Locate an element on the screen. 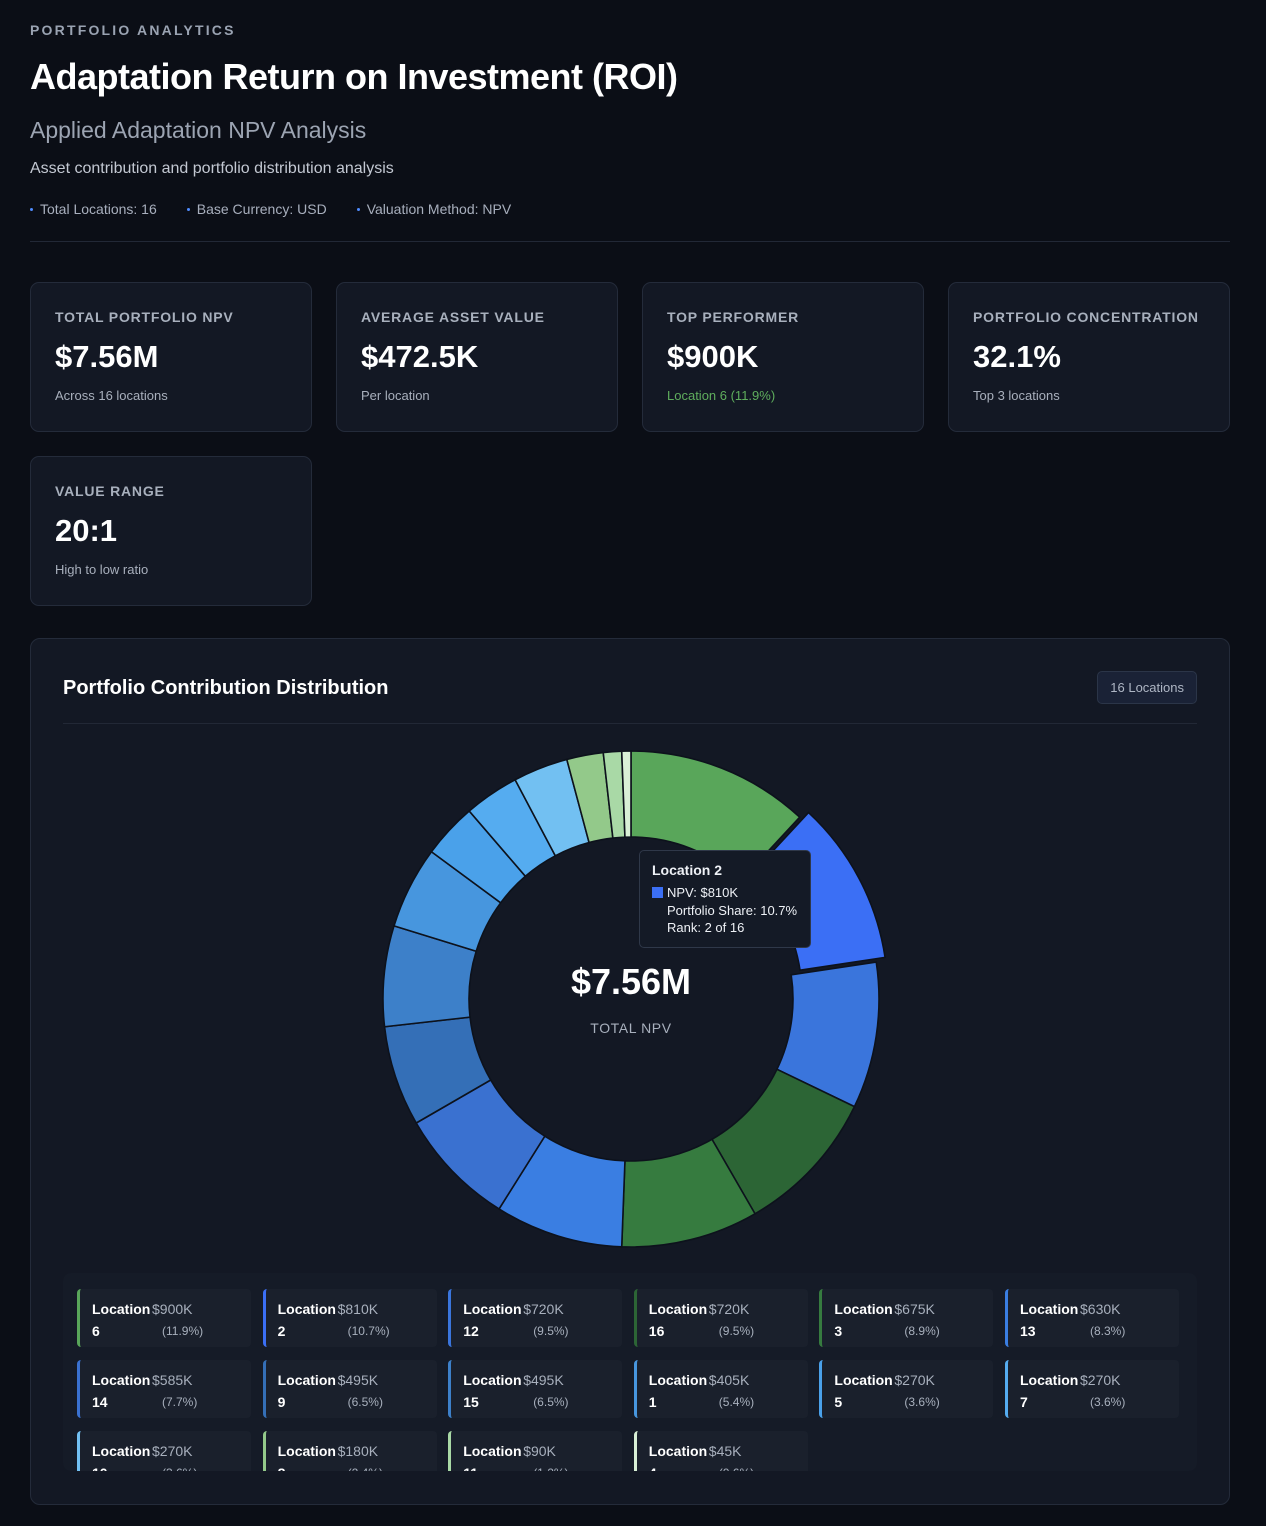 Image resolution: width=1266 pixels, height=1526 pixels. legend-percent: (8.3%) is located at coordinates (1108, 1331).